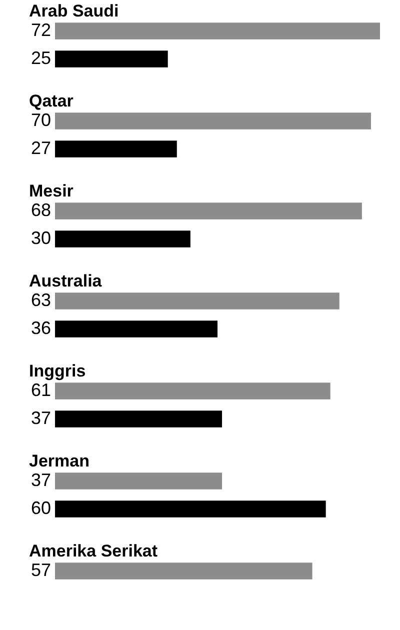  What do you see at coordinates (40, 58) in the screenshot?
I see `data-label: 25` at bounding box center [40, 58].